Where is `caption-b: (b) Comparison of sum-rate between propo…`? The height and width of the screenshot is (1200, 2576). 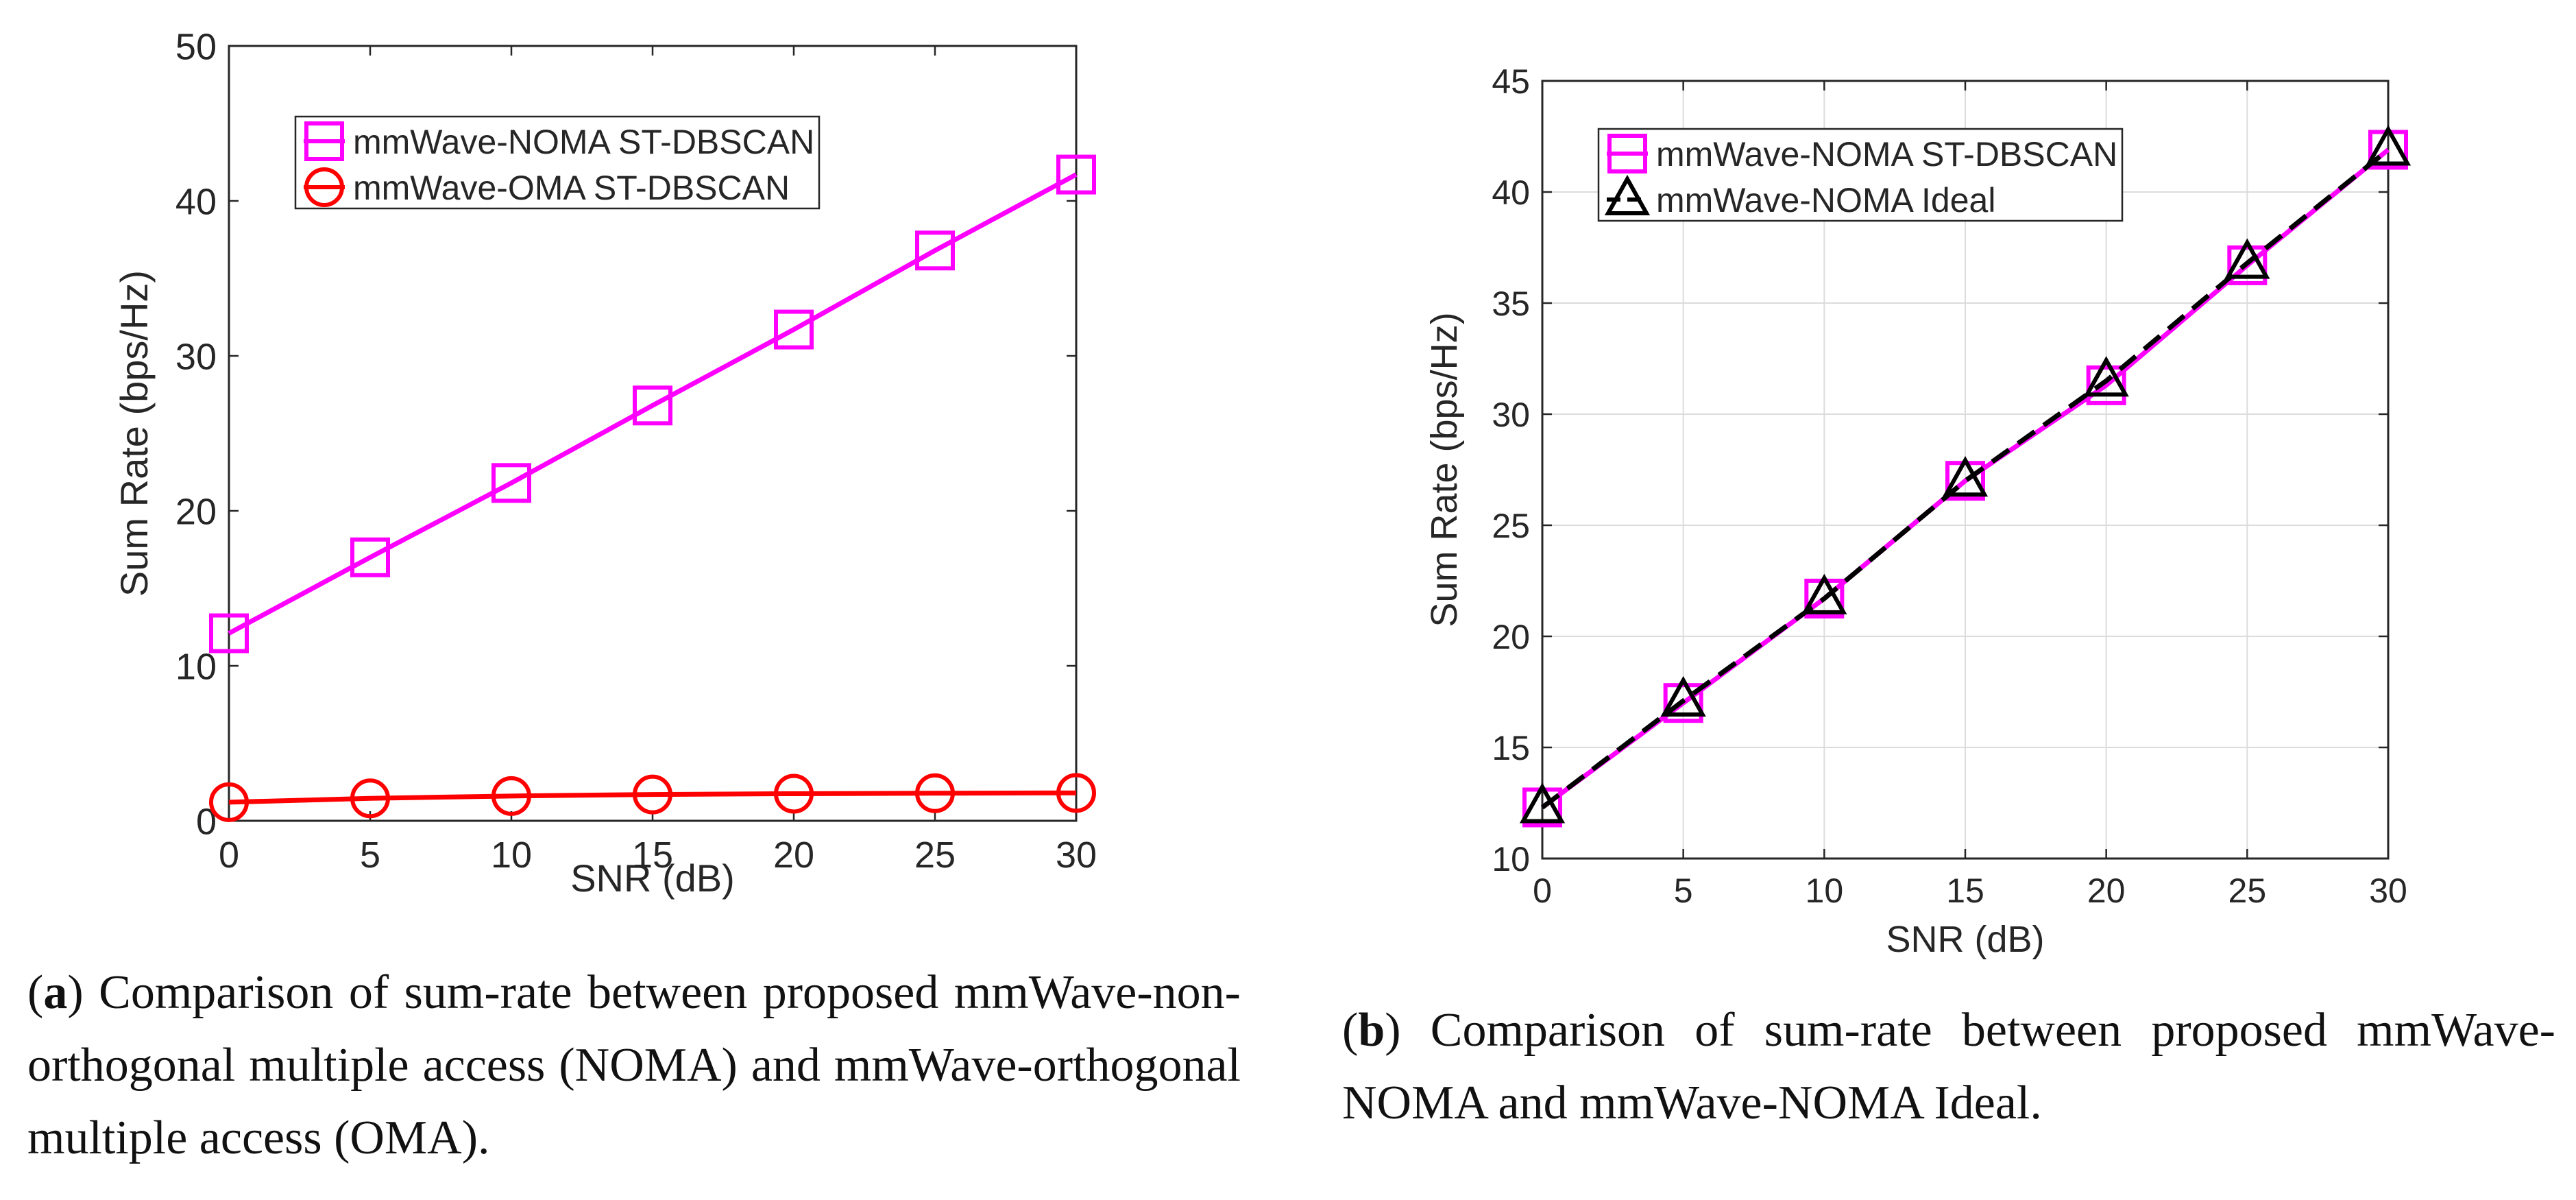
caption-b: (b) Comparison of sum-rate between propo… is located at coordinates (1948, 1066).